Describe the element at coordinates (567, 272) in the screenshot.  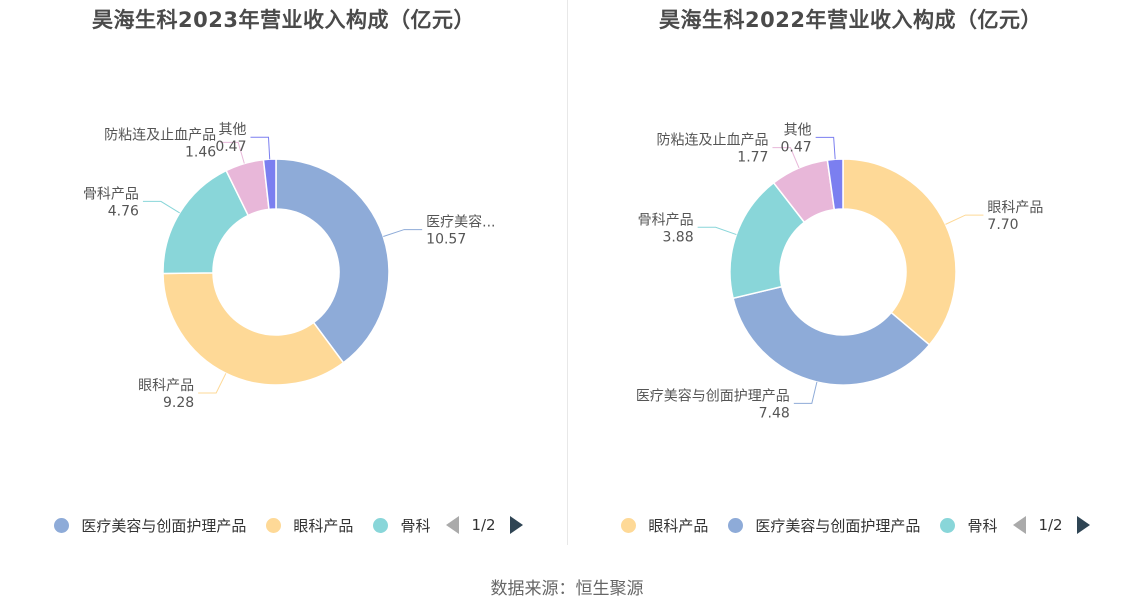
I see `panel-divider` at that location.